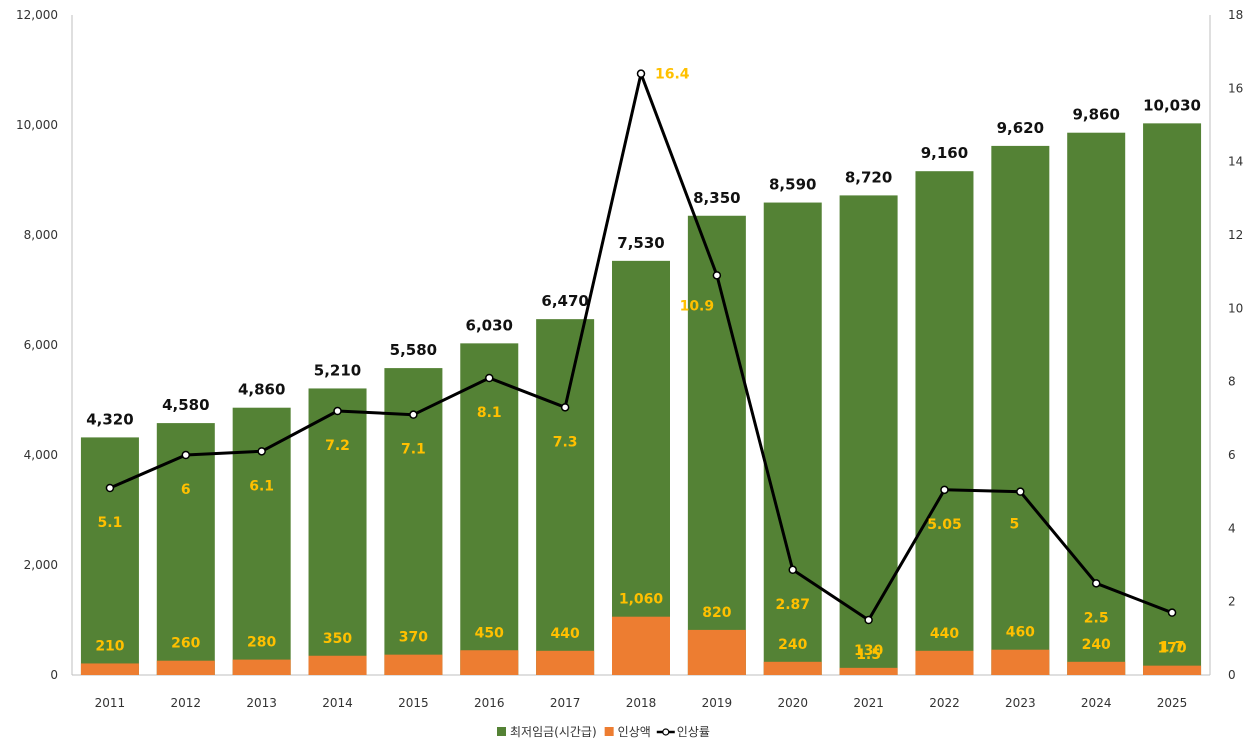  What do you see at coordinates (1014, 525) in the screenshot?
I see `rate-value-label: 5` at bounding box center [1014, 525].